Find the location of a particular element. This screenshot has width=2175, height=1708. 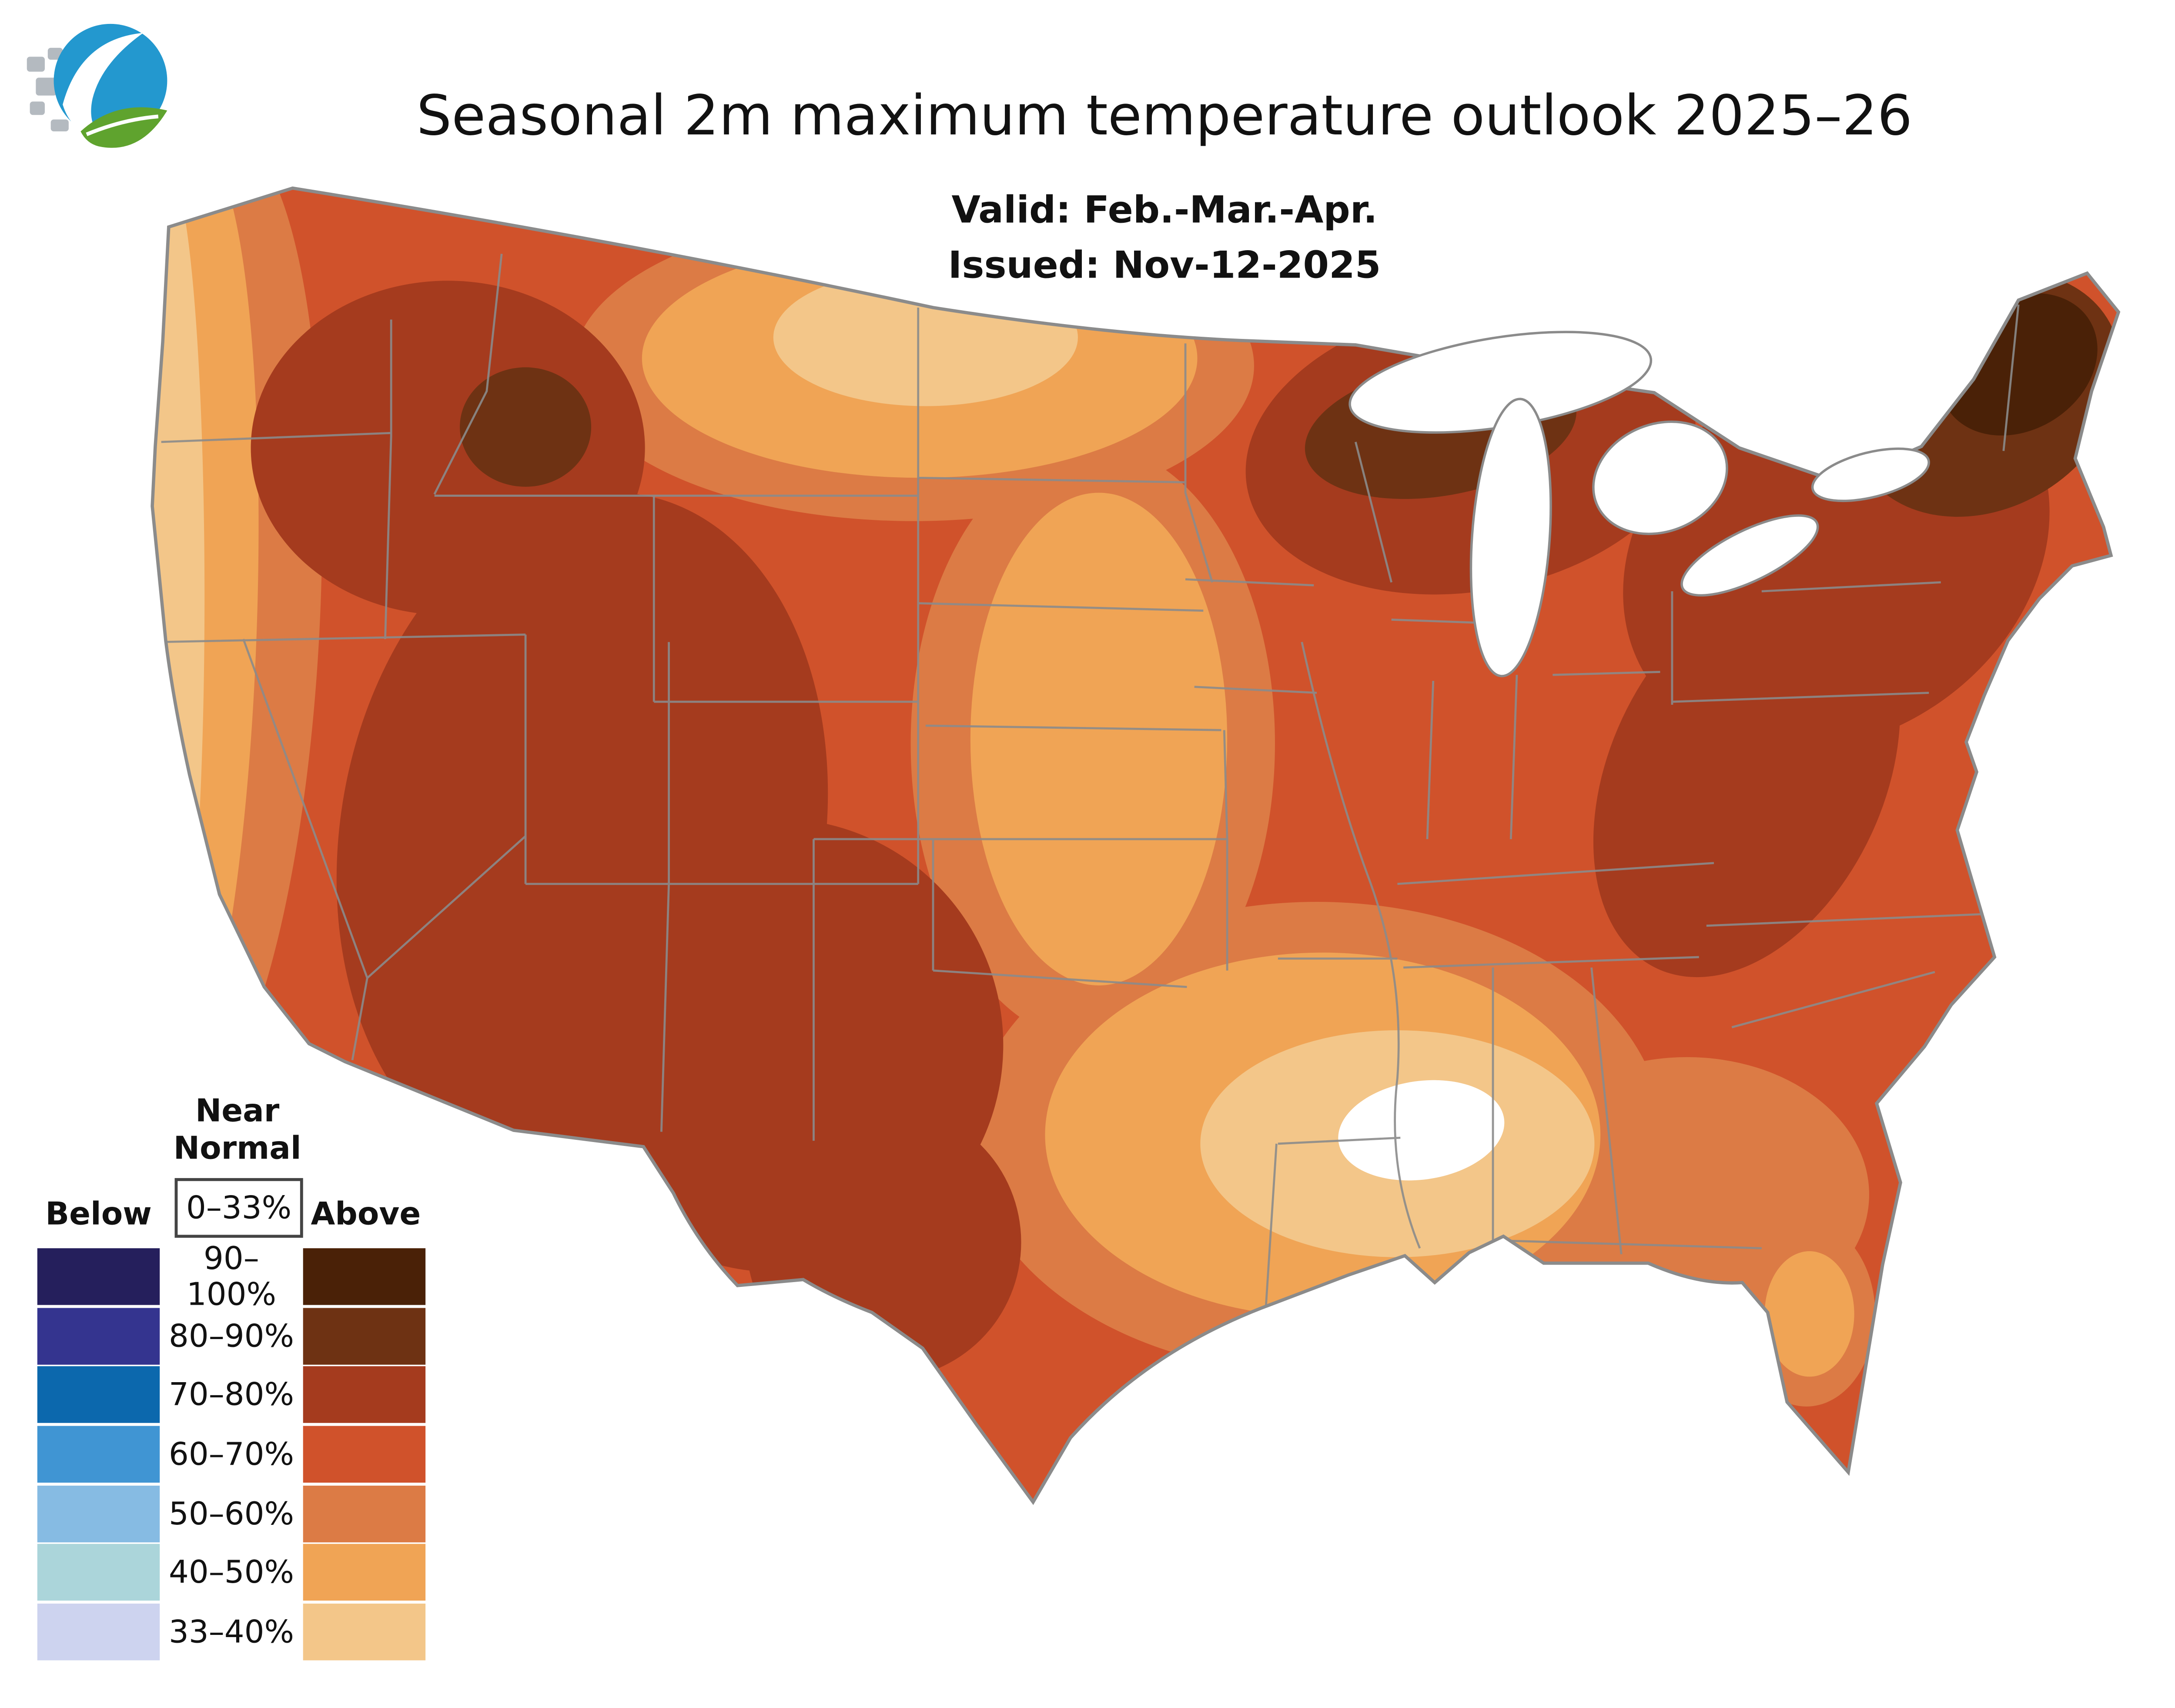

legend-row-33-40: 33–40% is located at coordinates (231, 1632).